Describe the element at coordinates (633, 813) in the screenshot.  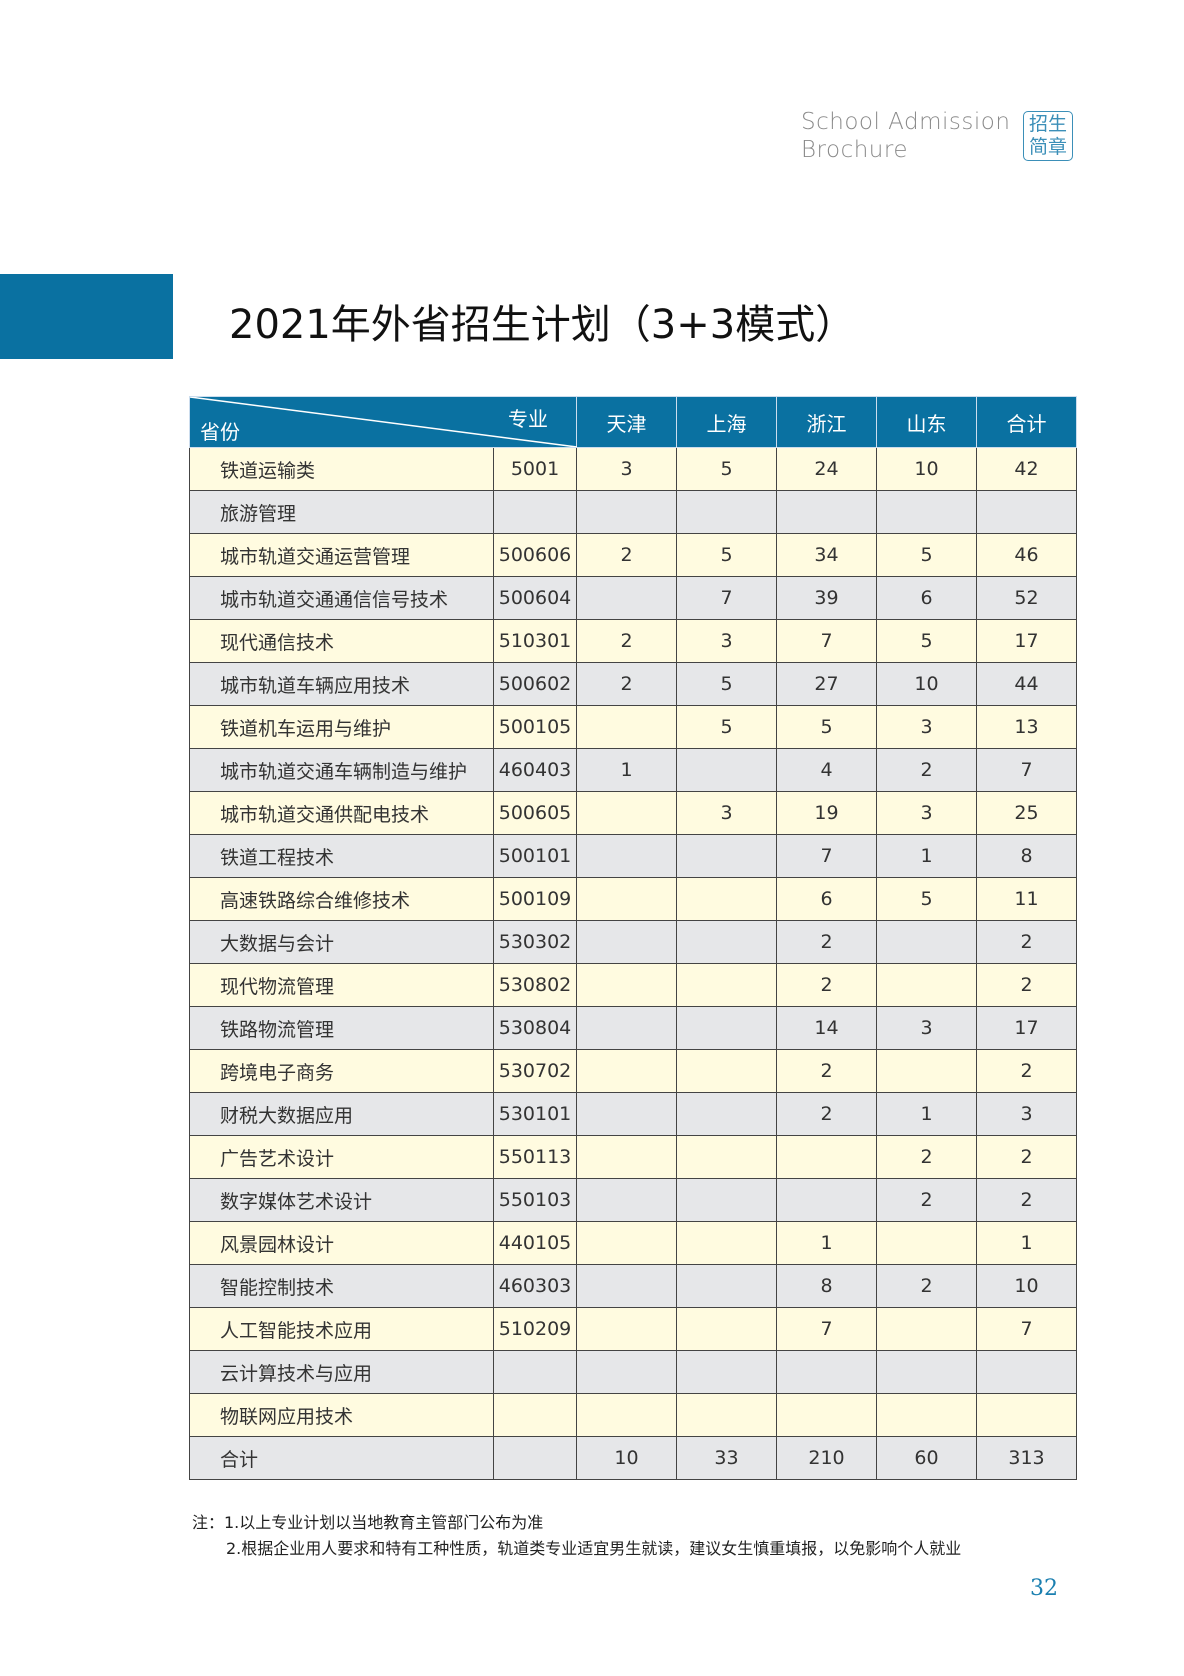
I see `table-row: 城市轨道交通供配电技术 500605 3 19 3 25` at that location.